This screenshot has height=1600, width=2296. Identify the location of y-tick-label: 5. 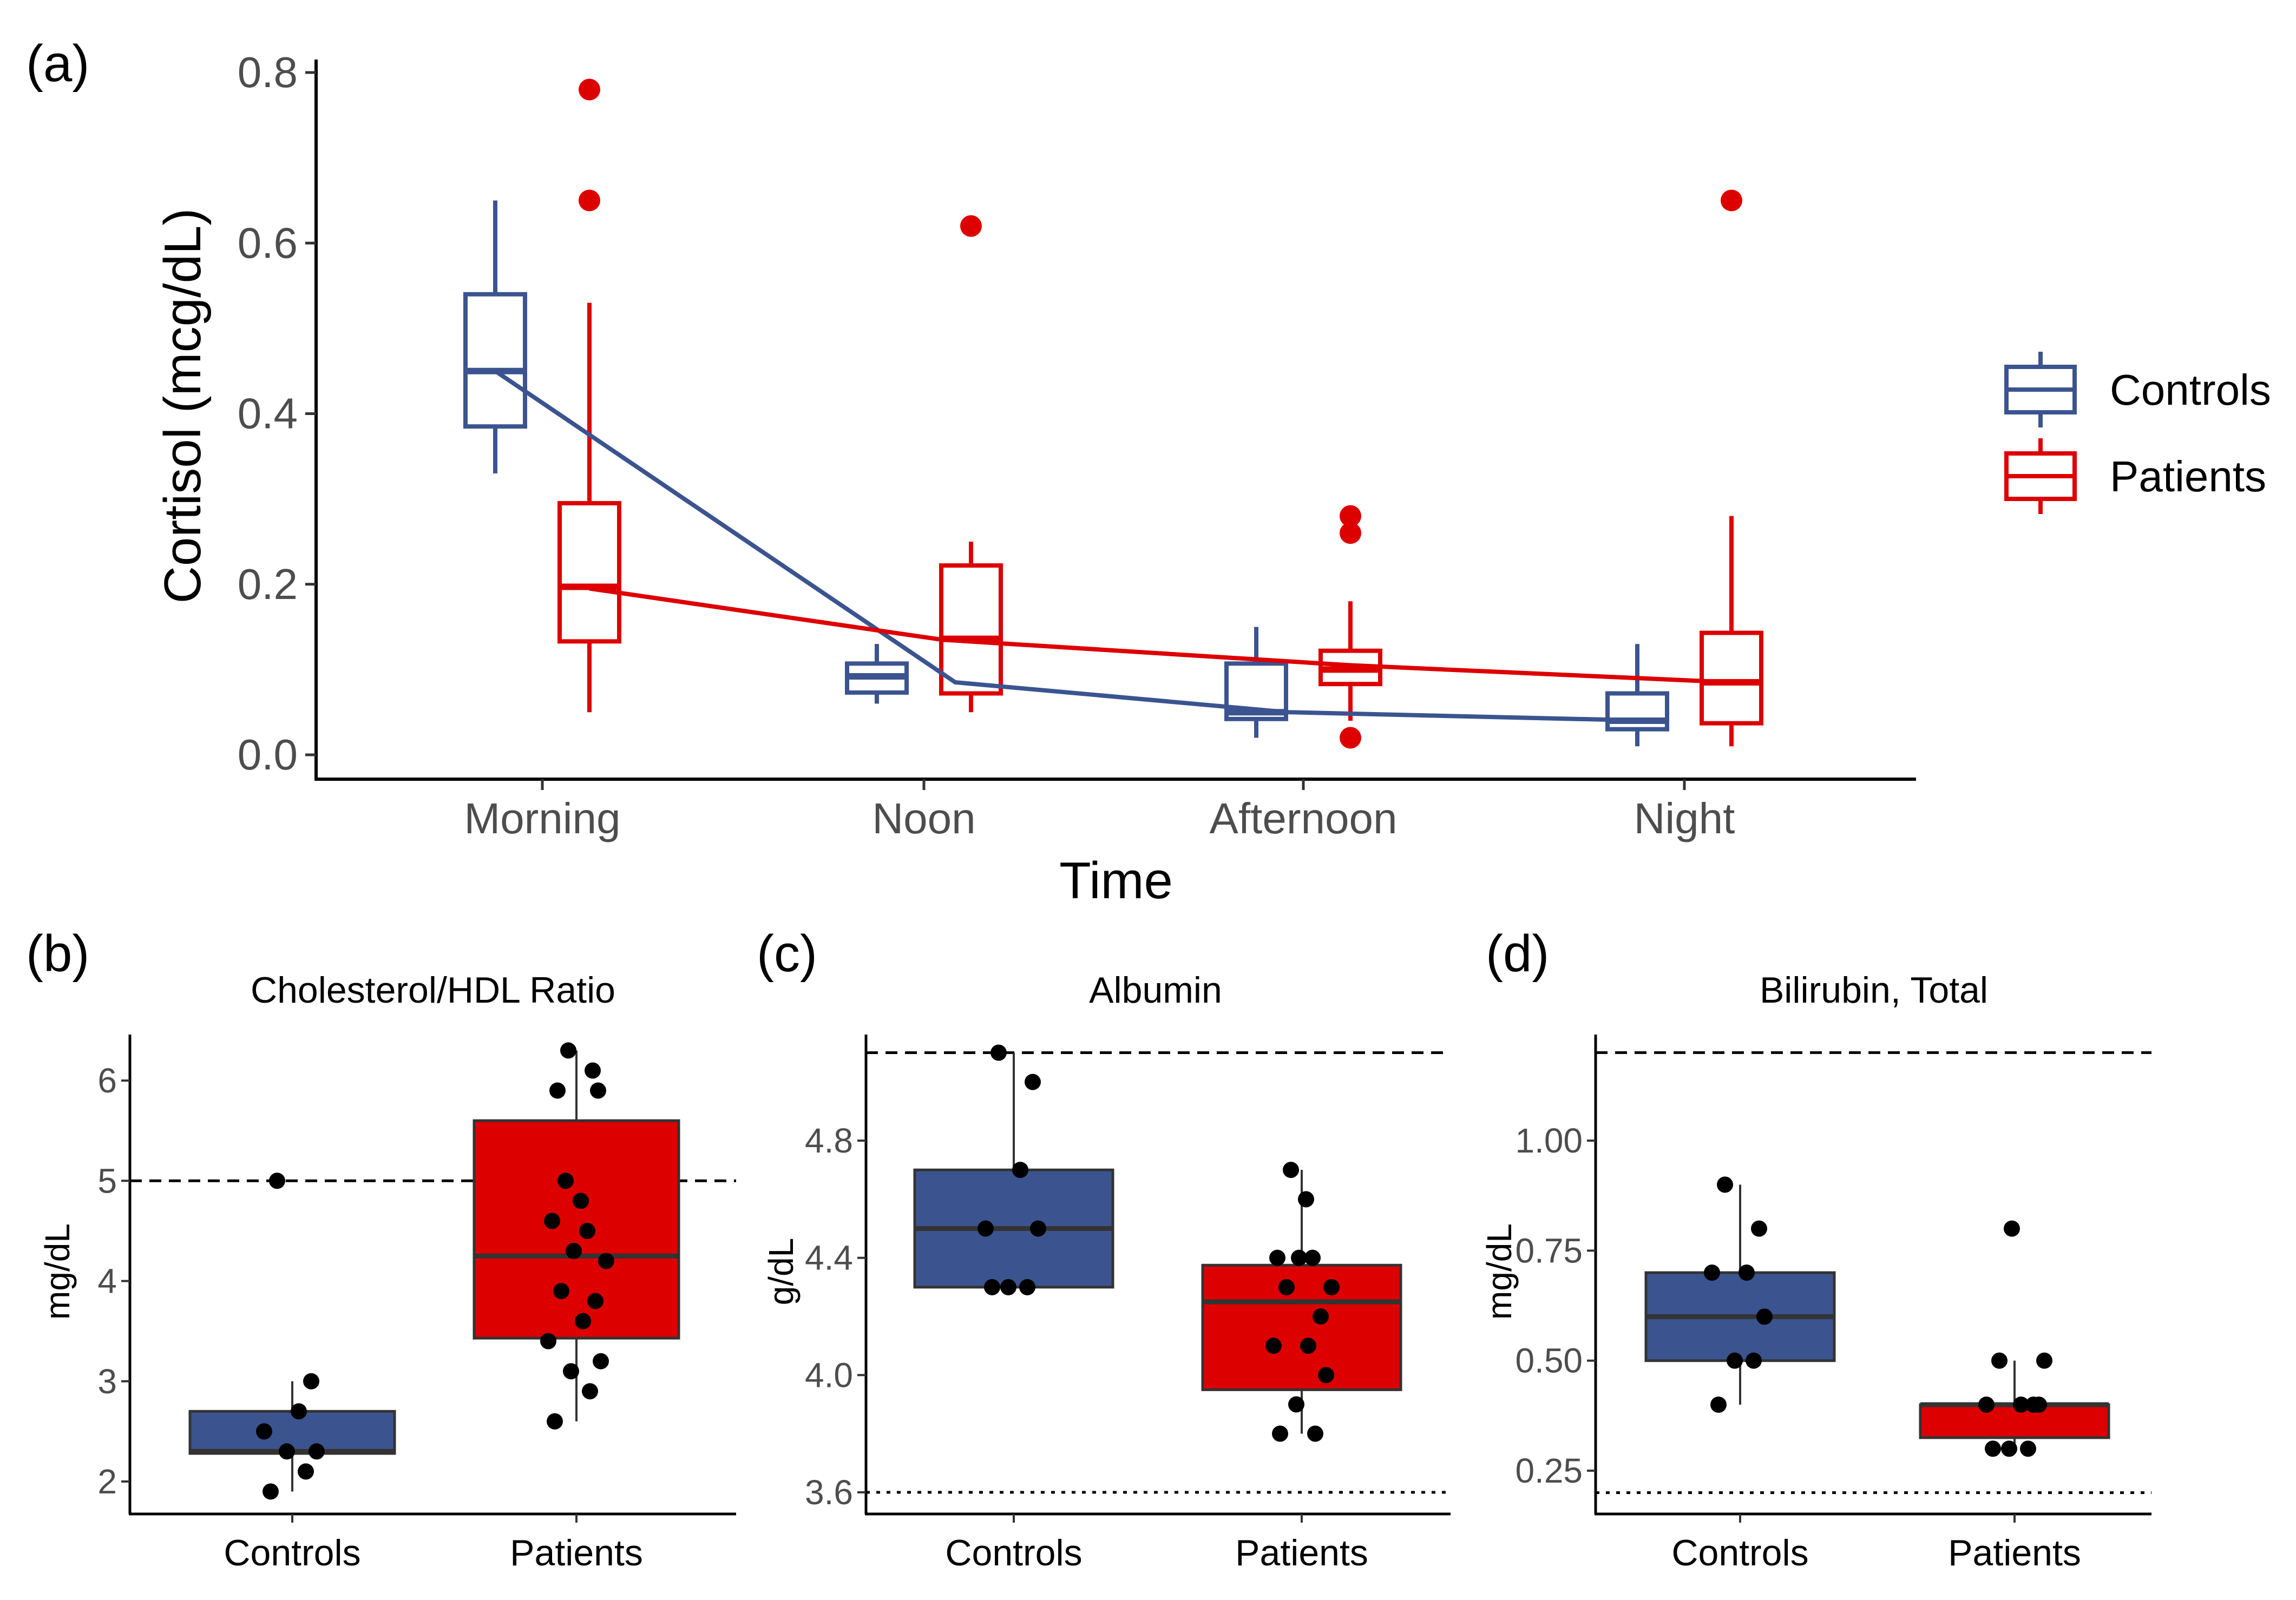
(107, 1180).